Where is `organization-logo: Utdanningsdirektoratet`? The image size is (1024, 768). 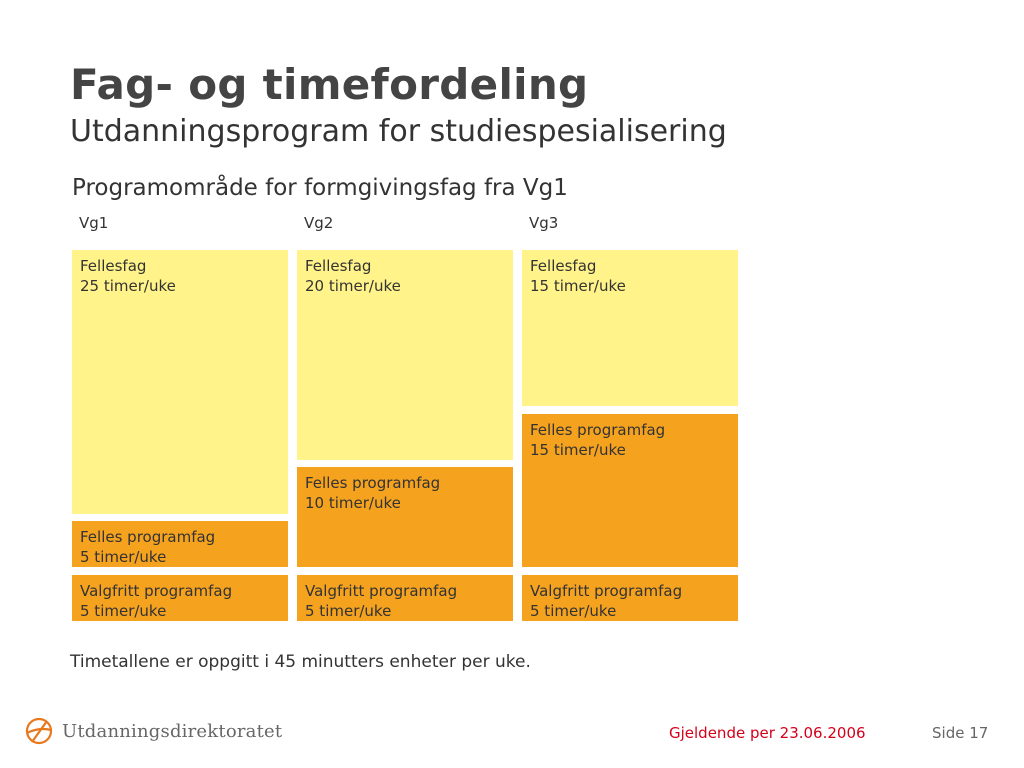
organization-logo: Utdanningsdirektoratet is located at coordinates (153, 731).